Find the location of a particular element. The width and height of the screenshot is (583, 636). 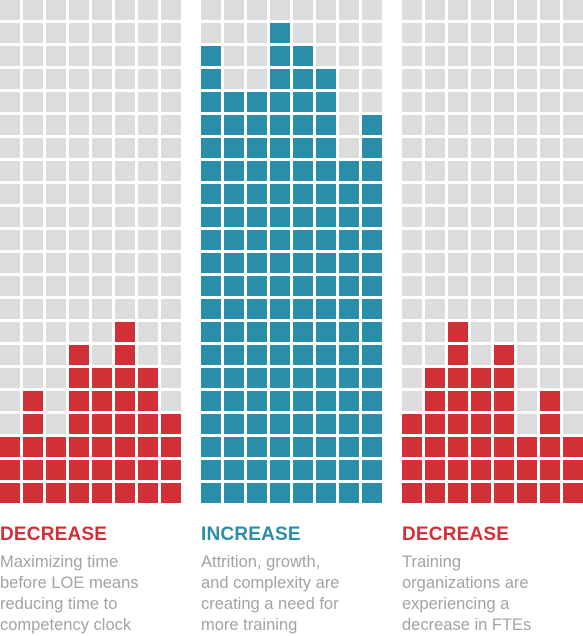

description-line: organizations are is located at coordinates (465, 583).